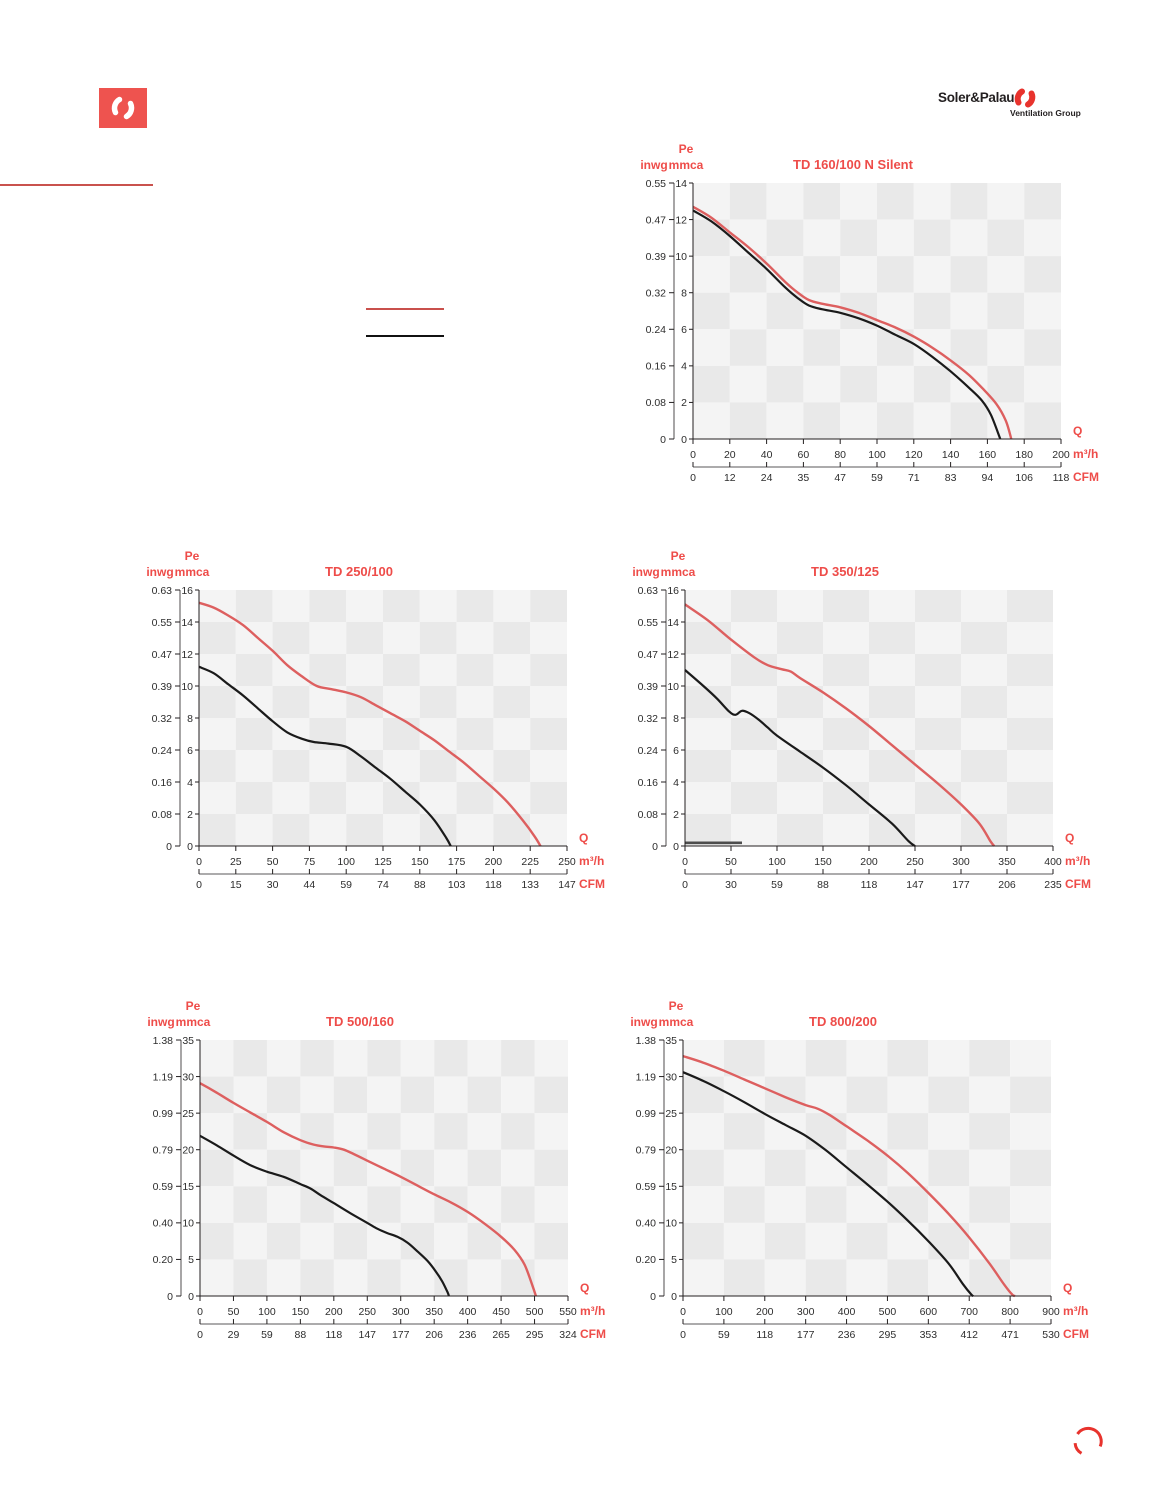  Describe the element at coordinates (867, 1310) in the screenshot. I see `x-axis` at that location.